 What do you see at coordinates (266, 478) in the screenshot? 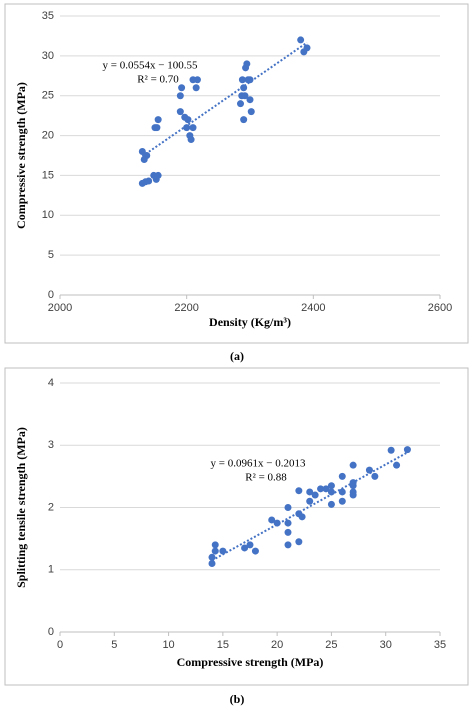
I see `trend-equation: R² = 0.88` at bounding box center [266, 478].